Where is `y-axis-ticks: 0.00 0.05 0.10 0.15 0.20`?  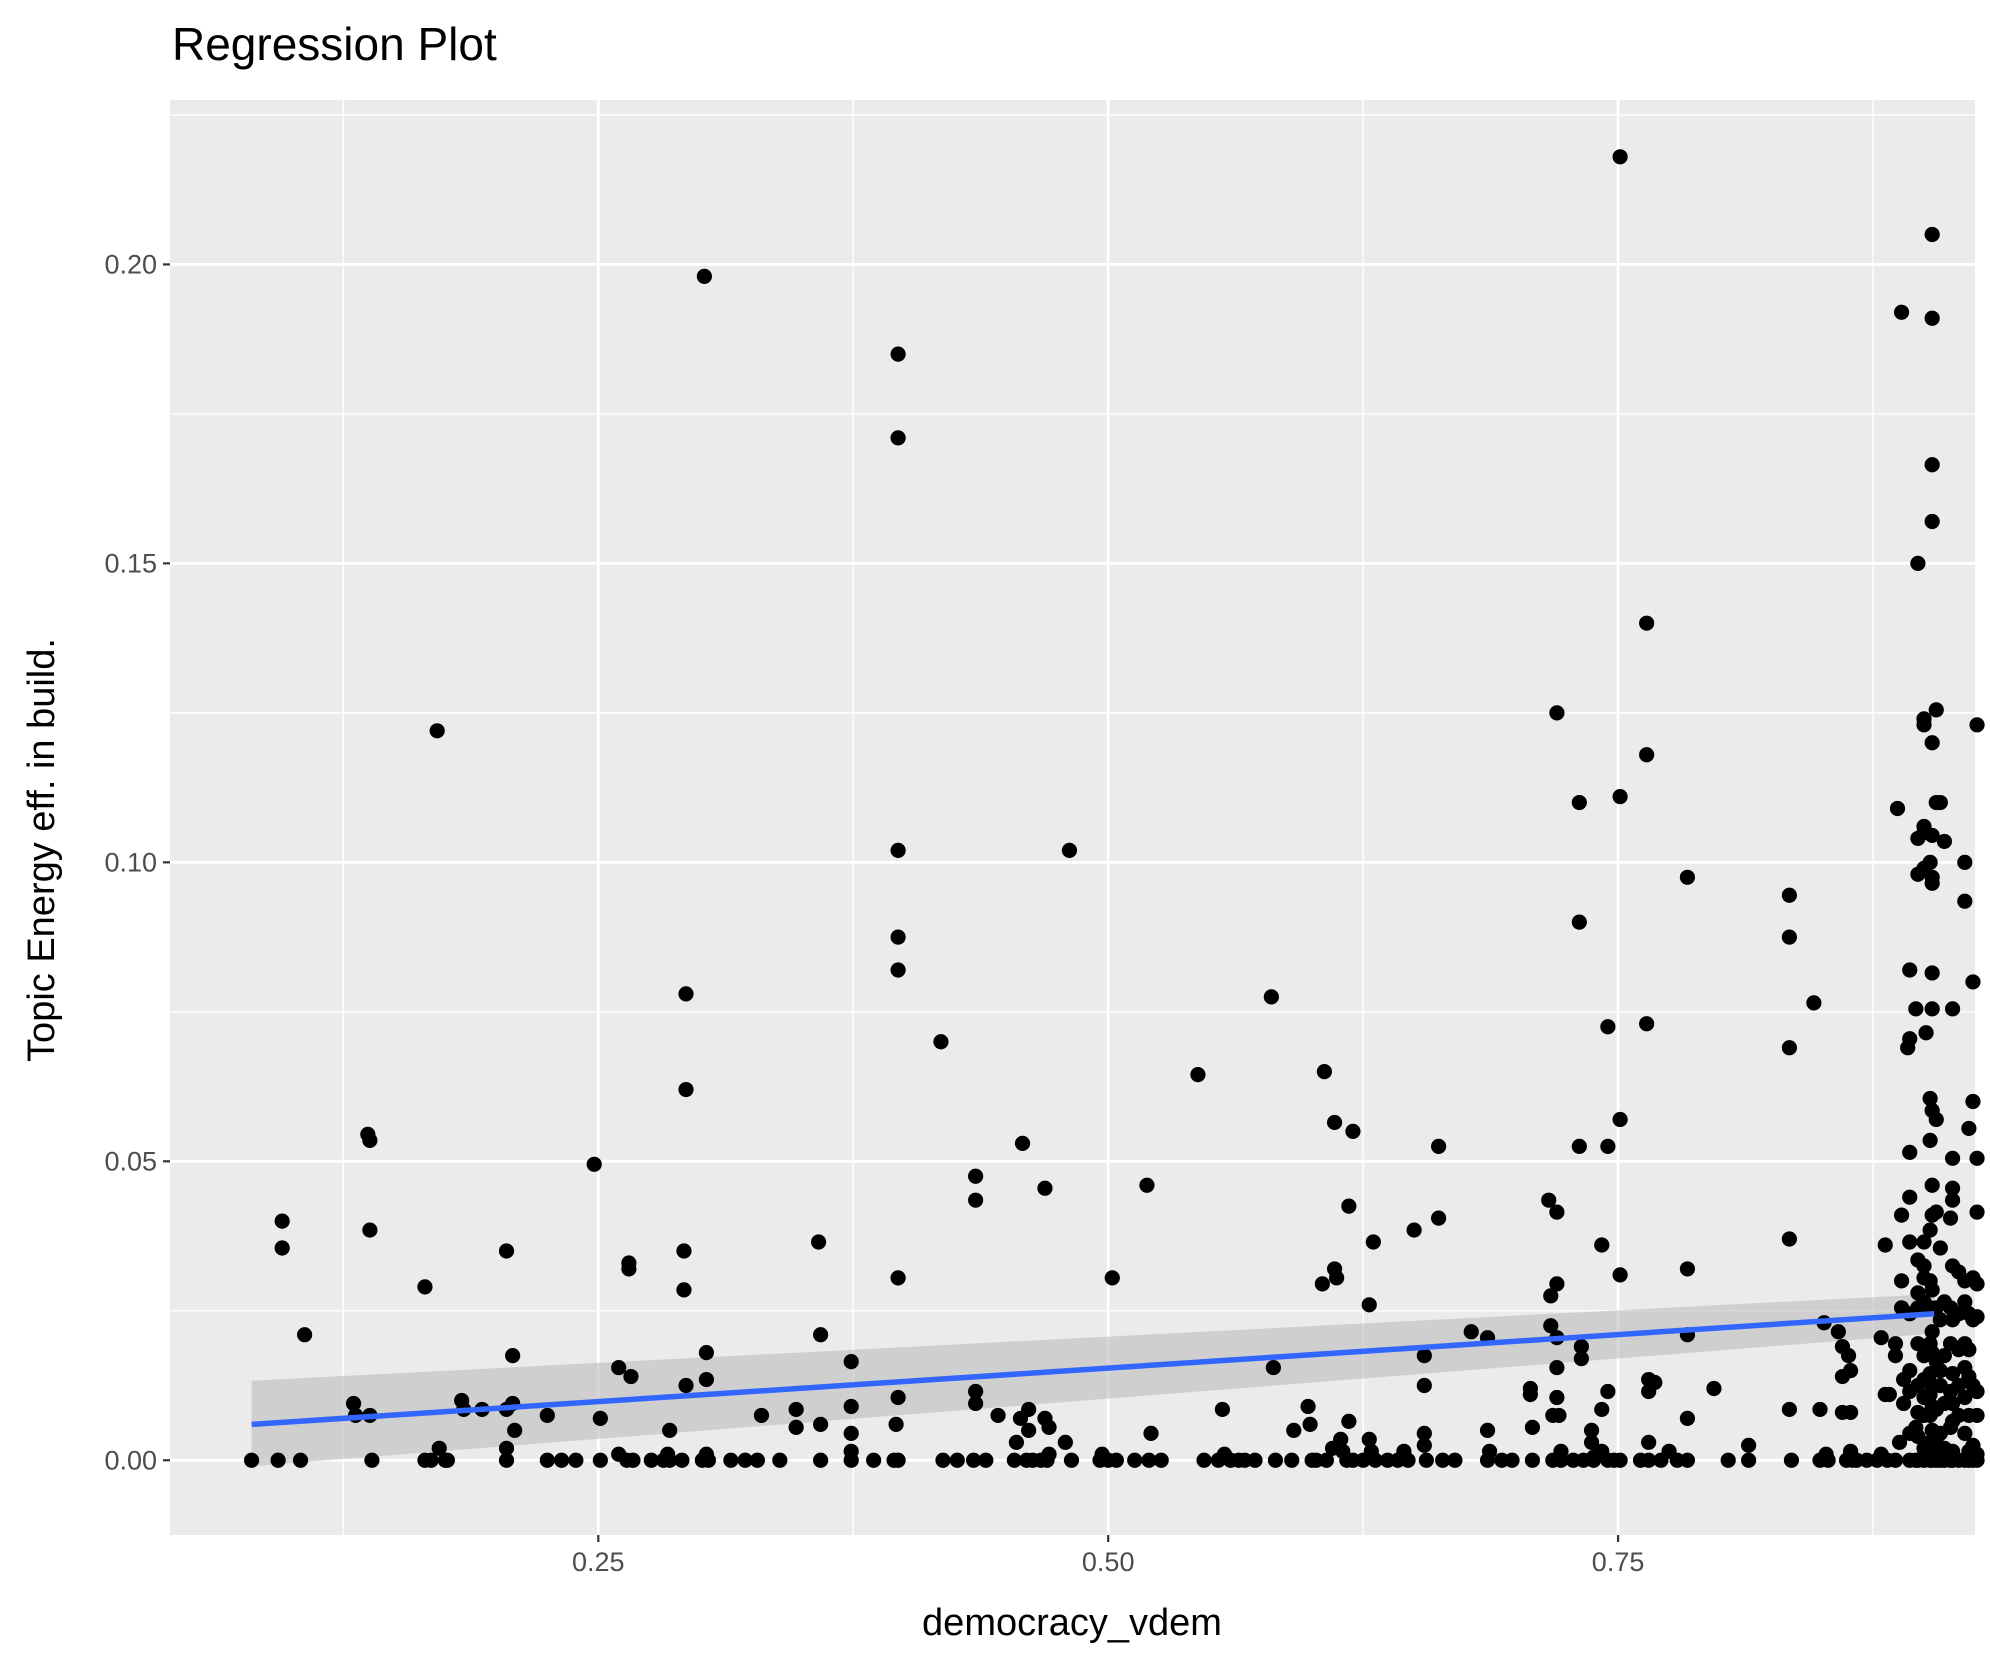 y-axis-ticks: 0.00 0.05 0.10 0.15 0.20 is located at coordinates (137, 862).